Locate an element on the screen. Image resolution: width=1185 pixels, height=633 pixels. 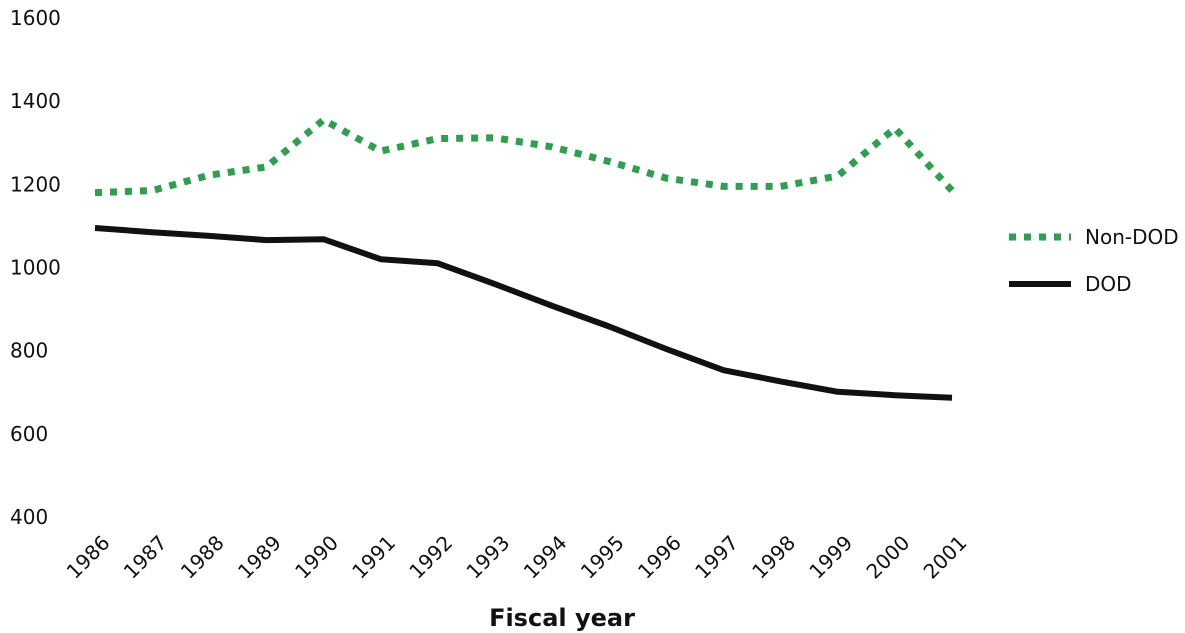
x-tick-label: 1993 is located at coordinates (488, 557).